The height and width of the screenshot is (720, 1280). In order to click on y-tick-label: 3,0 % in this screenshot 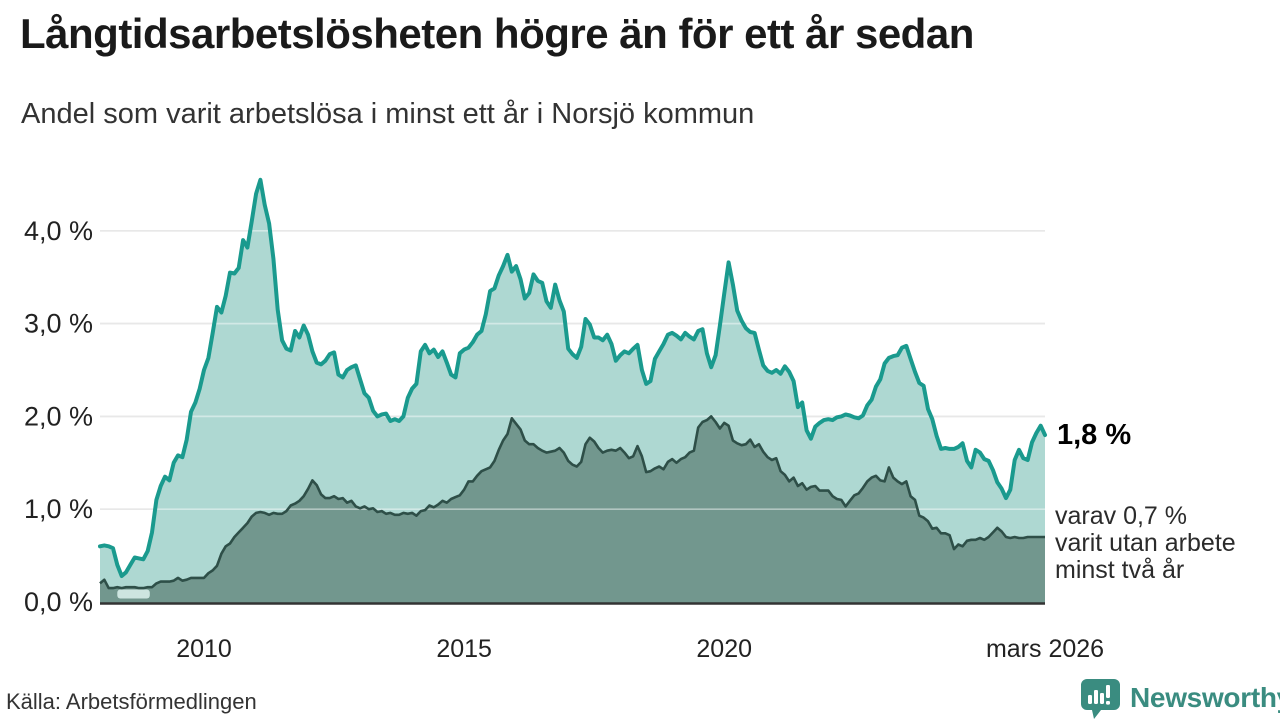, I will do `click(58, 324)`.